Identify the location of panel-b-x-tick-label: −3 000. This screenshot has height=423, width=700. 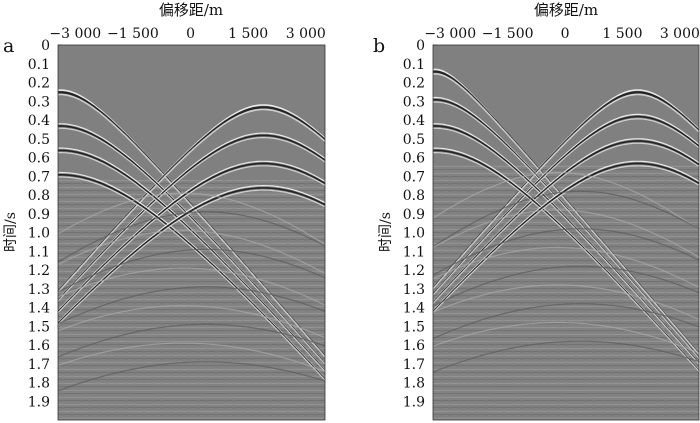
(450, 34).